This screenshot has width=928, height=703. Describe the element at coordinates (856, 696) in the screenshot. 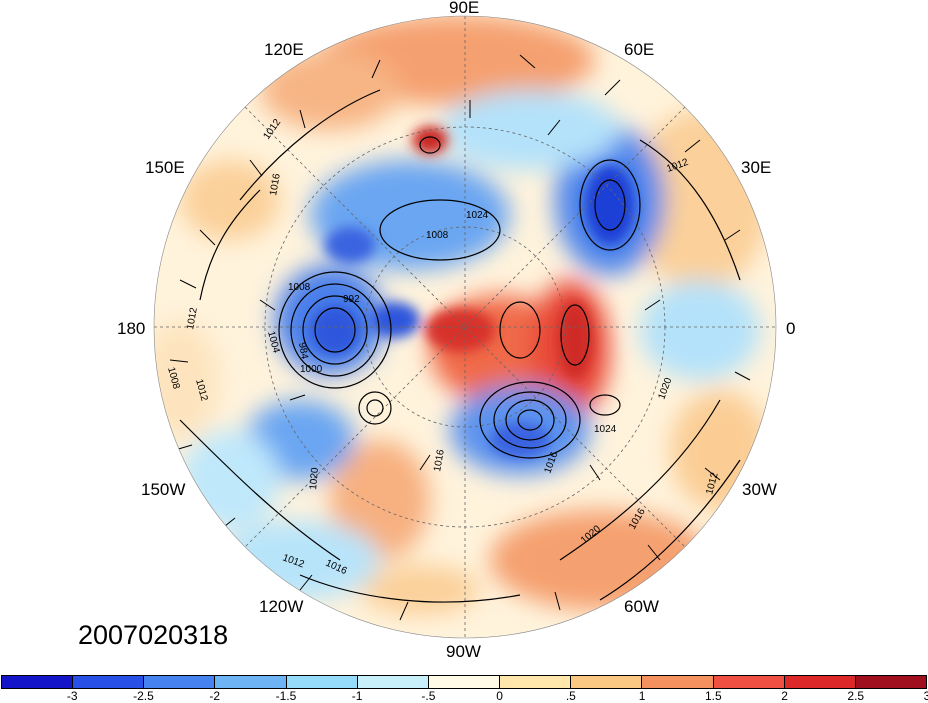

I see `colorbar-tick-label: 2.5` at that location.